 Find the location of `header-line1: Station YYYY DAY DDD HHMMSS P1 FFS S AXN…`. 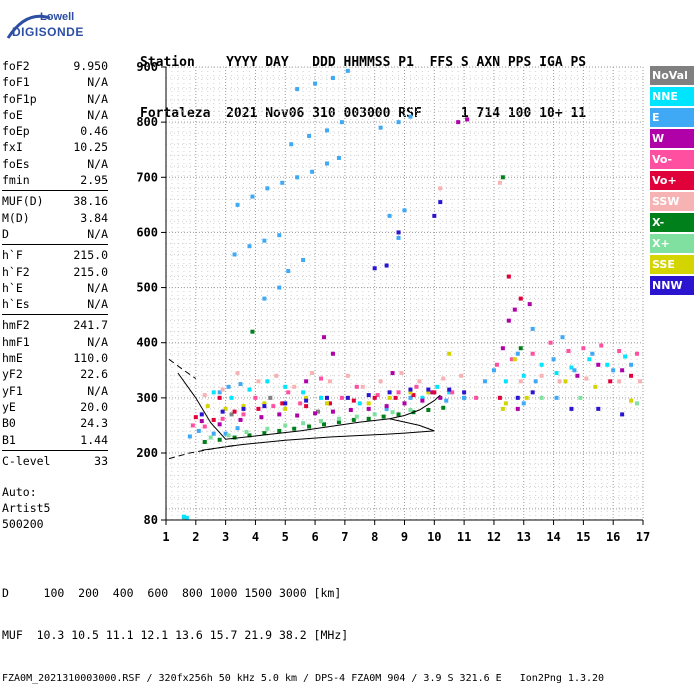

header-line1: Station YYYY DAY DDD HHMMSS P1 FFS S AXN… is located at coordinates (363, 62).